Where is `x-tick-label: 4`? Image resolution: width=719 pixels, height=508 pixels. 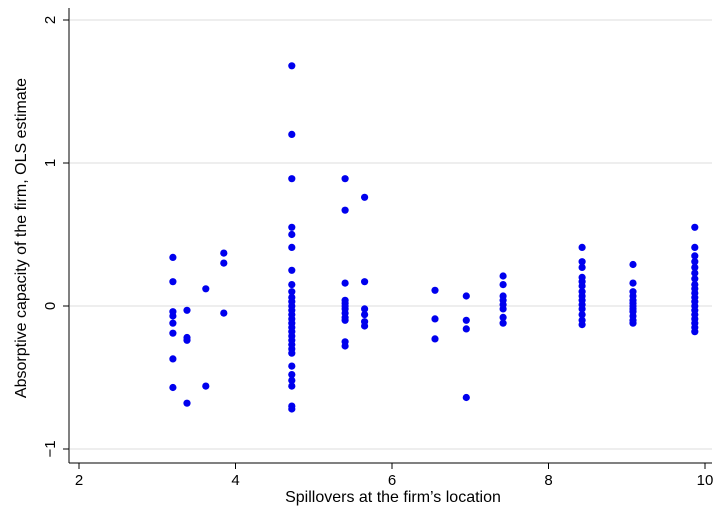
x-tick-label: 4 is located at coordinates (235, 480).